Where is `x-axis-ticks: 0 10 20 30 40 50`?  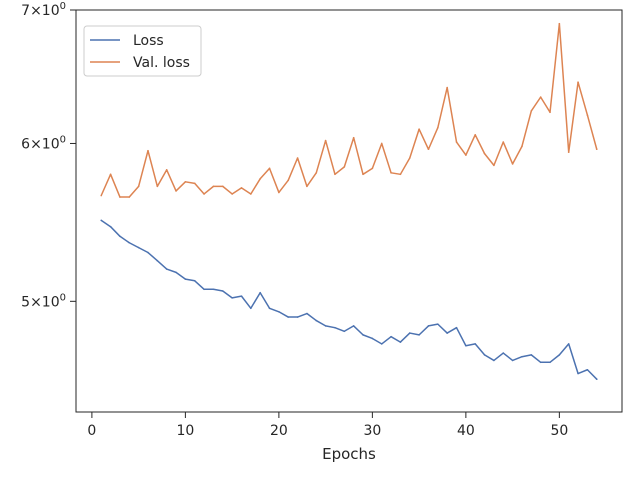 x-axis-ticks: 0 10 20 30 40 50 is located at coordinates (327, 425).